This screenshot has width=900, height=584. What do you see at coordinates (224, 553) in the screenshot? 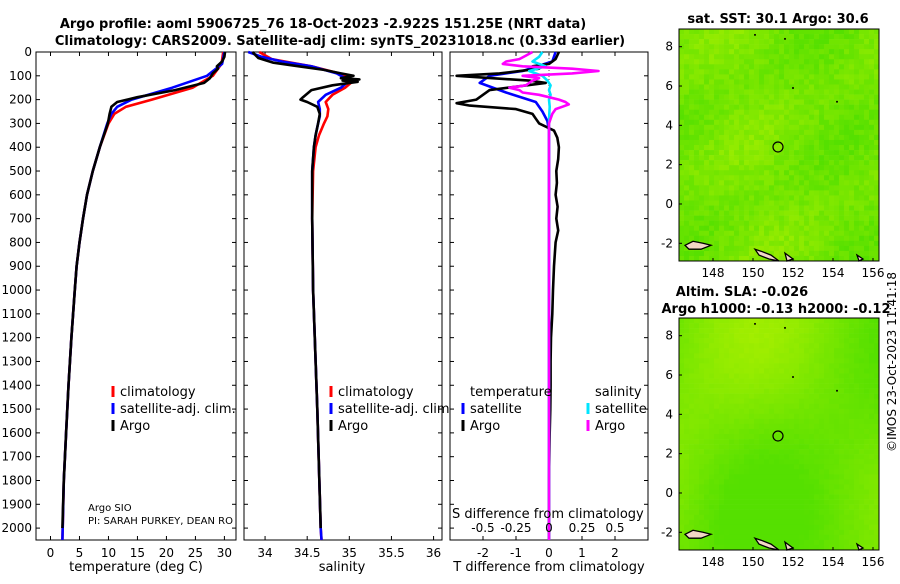
I see `x-tick-label: 30` at bounding box center [224, 553].